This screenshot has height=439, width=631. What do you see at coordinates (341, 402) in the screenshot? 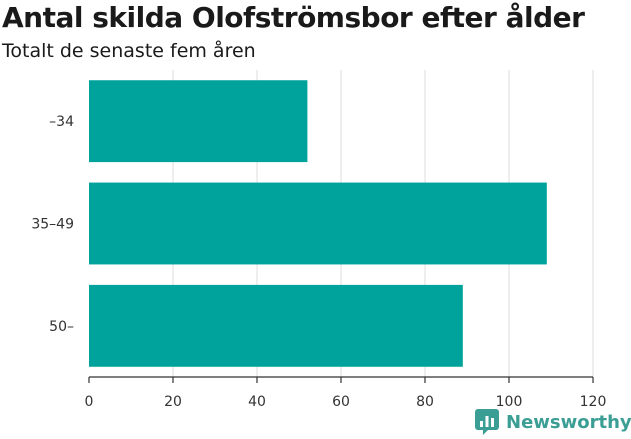
I see `x-tick-label: 60` at bounding box center [341, 402].